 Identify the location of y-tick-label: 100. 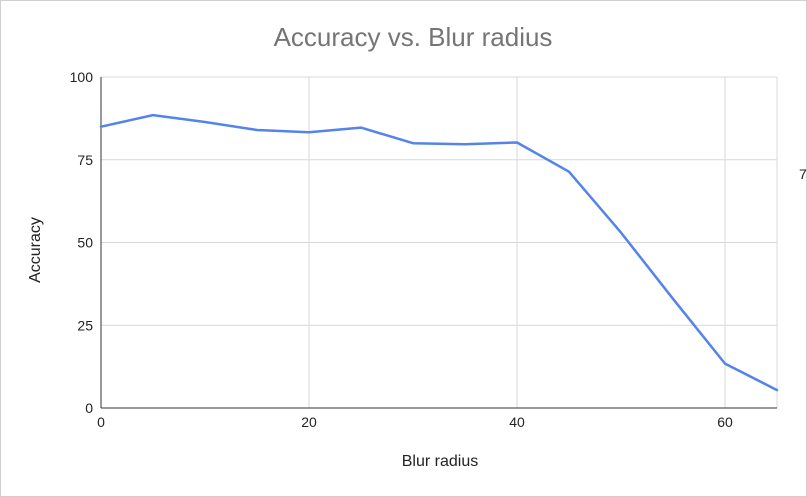
(82, 77).